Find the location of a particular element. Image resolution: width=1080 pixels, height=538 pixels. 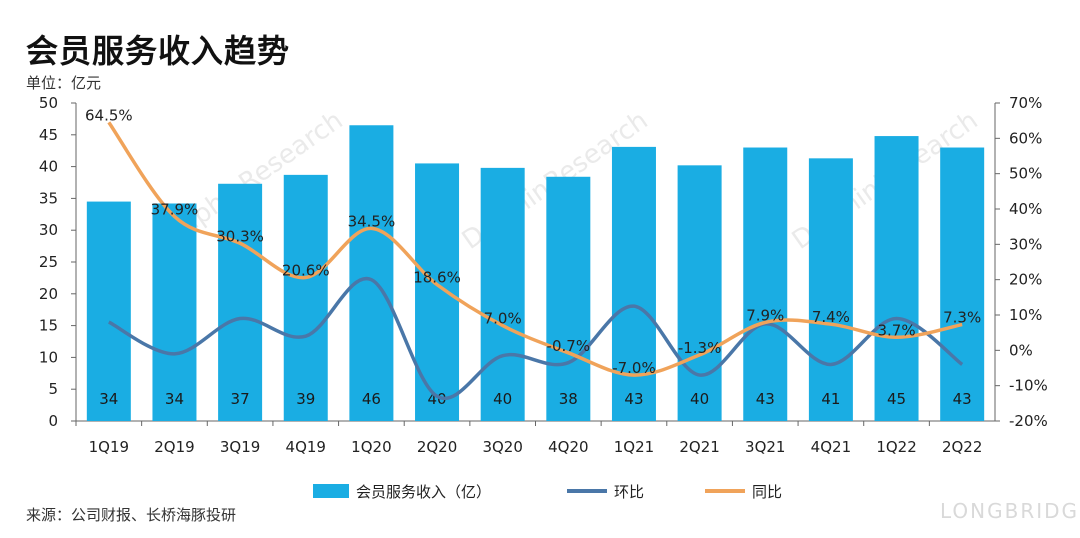

x-tick-label: 1Q21 is located at coordinates (634, 447).